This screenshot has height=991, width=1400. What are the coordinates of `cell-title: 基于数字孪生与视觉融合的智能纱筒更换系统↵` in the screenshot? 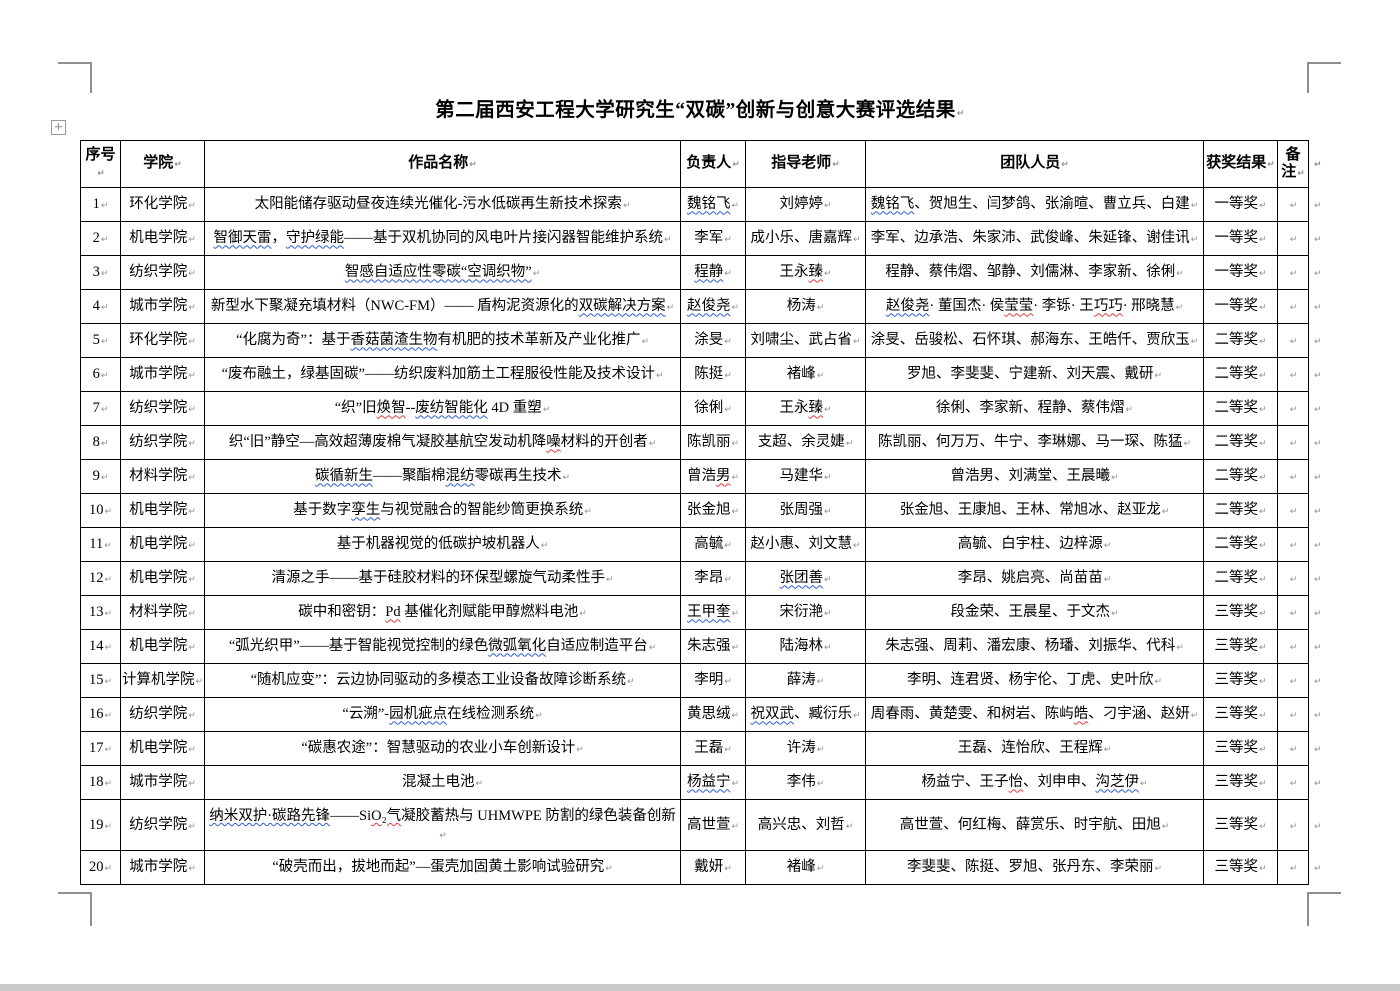 It's located at (443, 510).